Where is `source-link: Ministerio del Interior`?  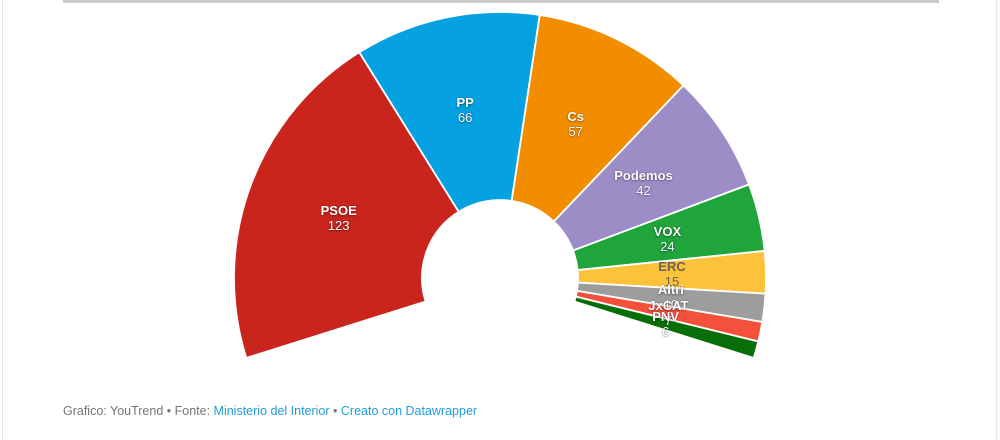
source-link: Ministerio del Interior is located at coordinates (271, 411).